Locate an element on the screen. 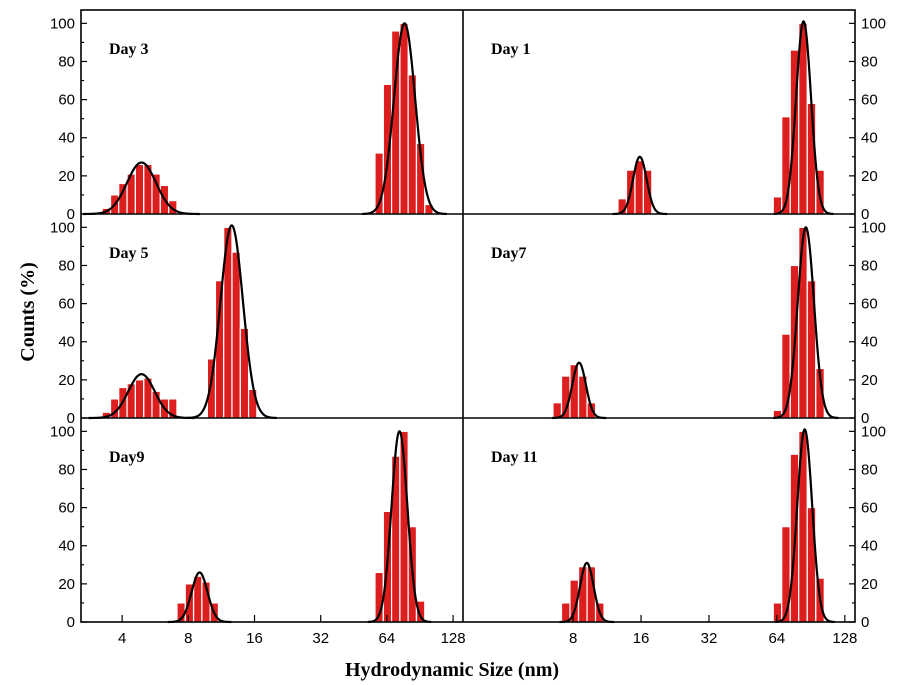 The image size is (897, 685). x-tick-label: 4 is located at coordinates (122, 638).